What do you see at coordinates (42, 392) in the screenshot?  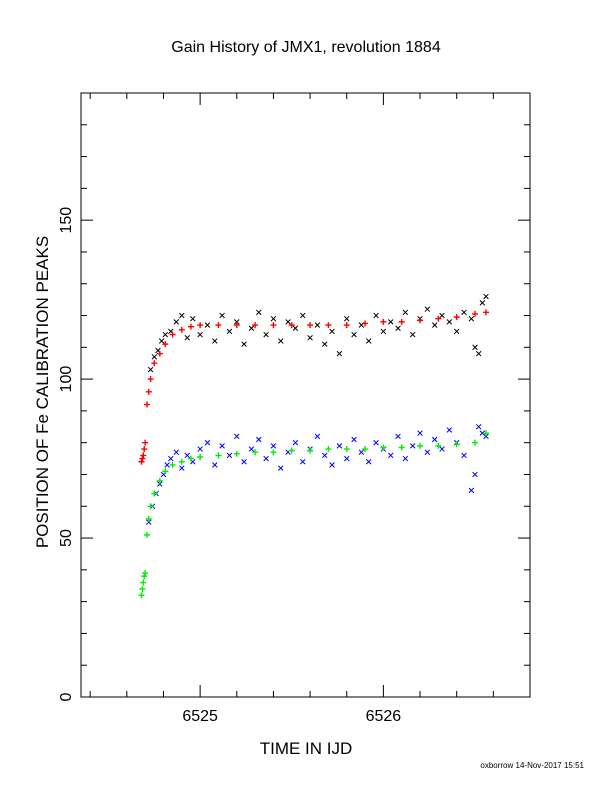 I see `y-axis-label: POSITION OF Fe CALIBRATION PEAKS` at bounding box center [42, 392].